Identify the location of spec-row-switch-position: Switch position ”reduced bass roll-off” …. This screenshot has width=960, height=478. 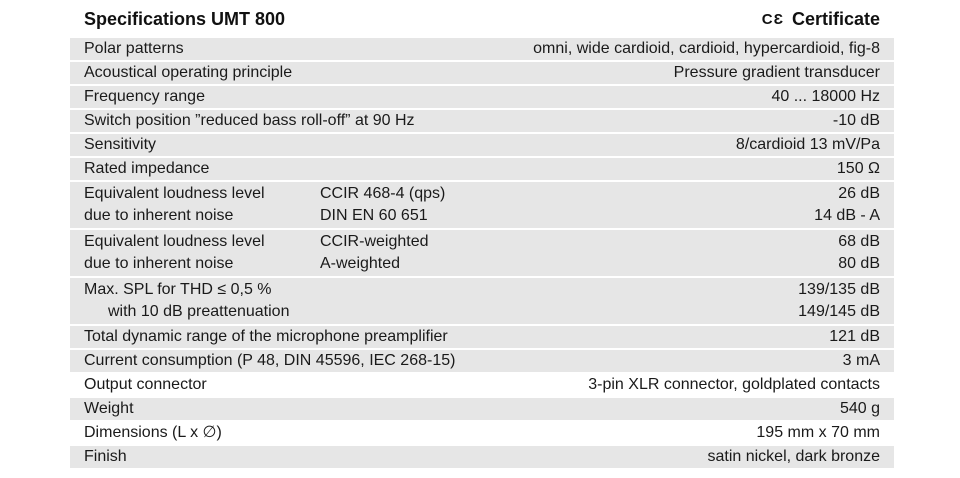
(482, 121).